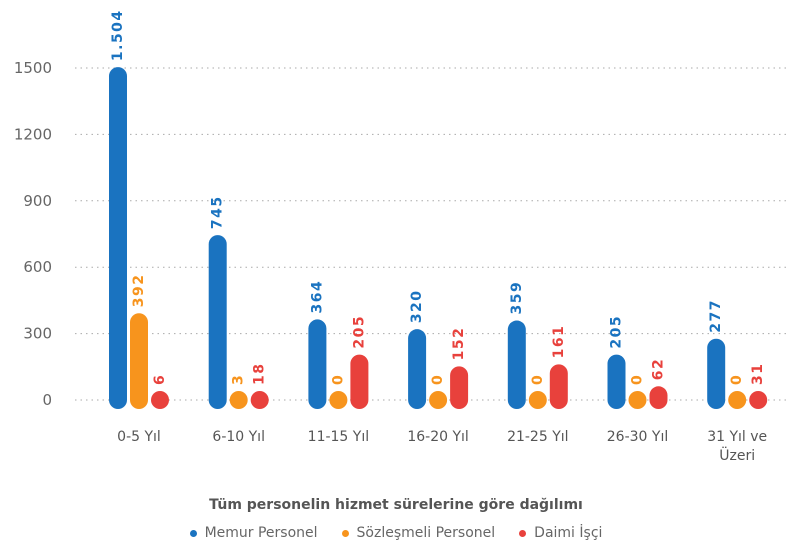  I want to click on x-tick-label: 31 Yıl ve Üzeri, so click(737, 446).